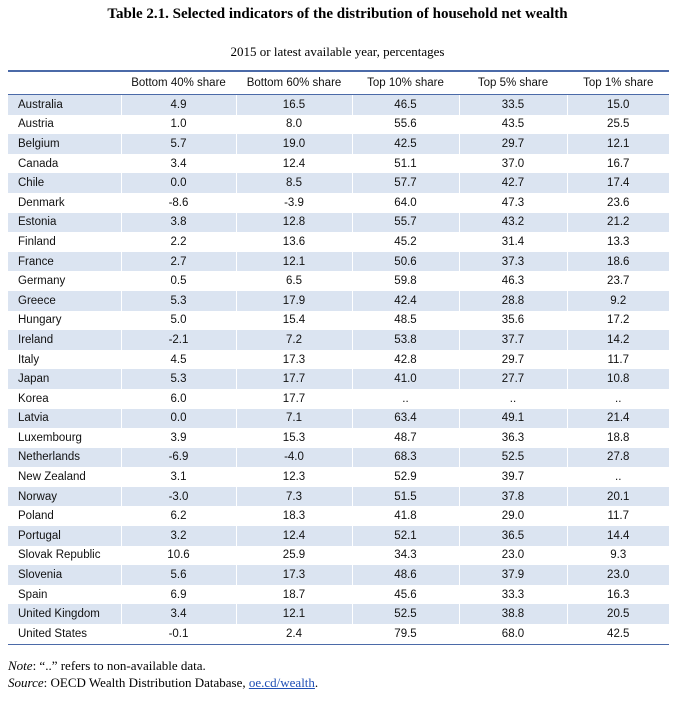 The image size is (675, 705). I want to click on value-cell: 38.8, so click(512, 614).